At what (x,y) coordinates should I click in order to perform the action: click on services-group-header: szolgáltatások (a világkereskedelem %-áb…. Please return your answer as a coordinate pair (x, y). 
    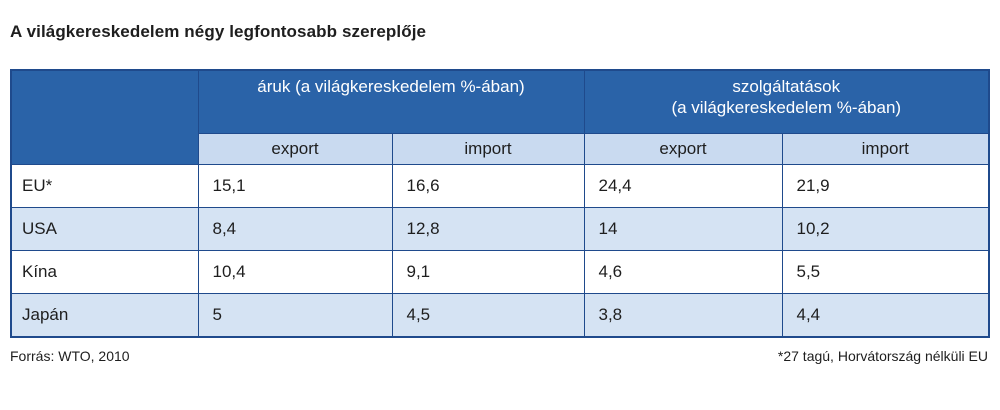
    Looking at the image, I should click on (786, 101).